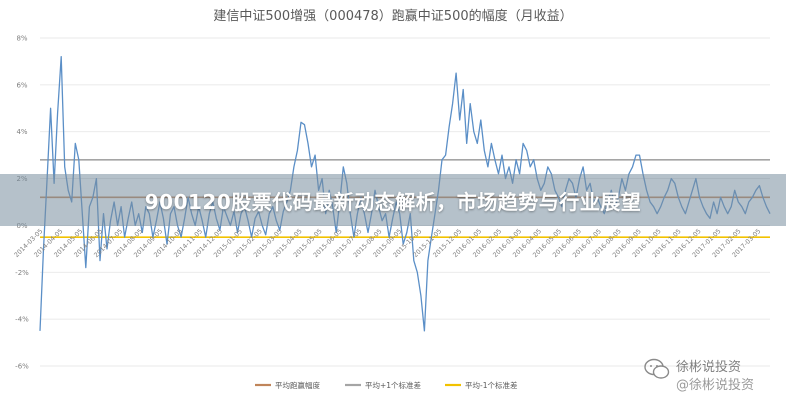 Image resolution: width=786 pixels, height=400 pixels. I want to click on y-tick-label: 6%, so click(21, 85).